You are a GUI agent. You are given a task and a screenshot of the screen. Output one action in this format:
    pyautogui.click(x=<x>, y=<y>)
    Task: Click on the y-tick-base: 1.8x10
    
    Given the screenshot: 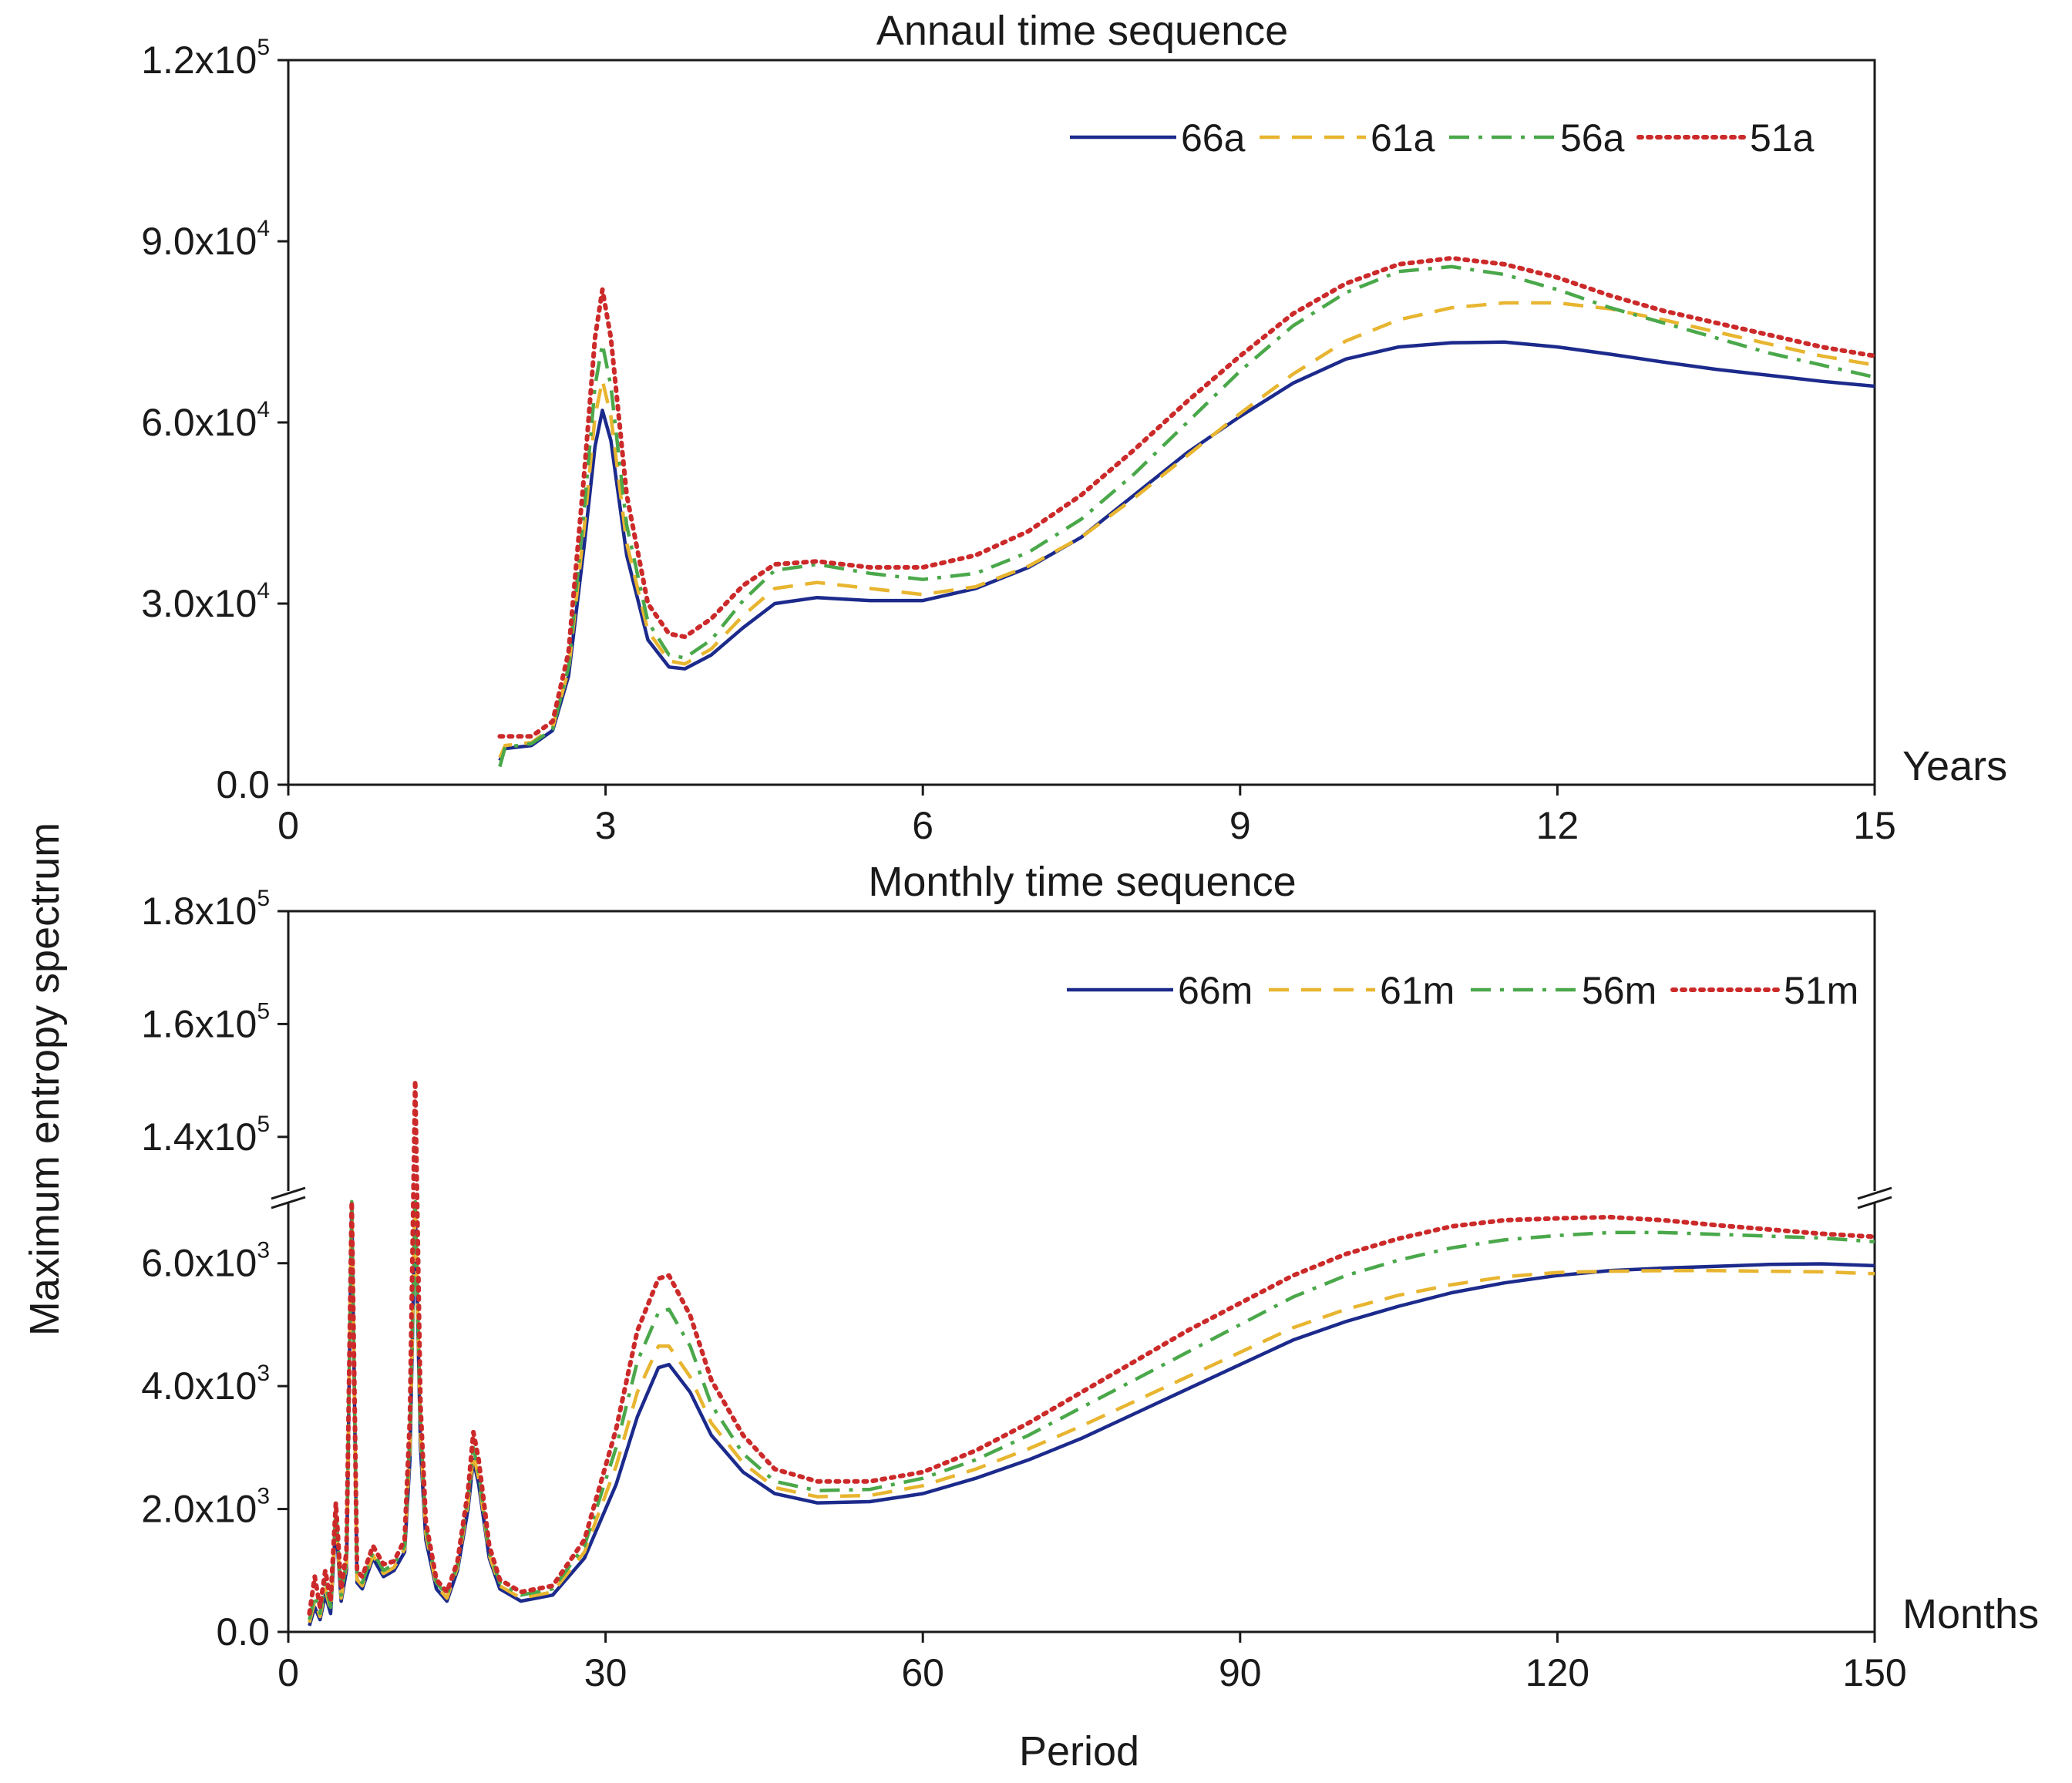 What is the action you would take?
    pyautogui.click(x=199, y=912)
    